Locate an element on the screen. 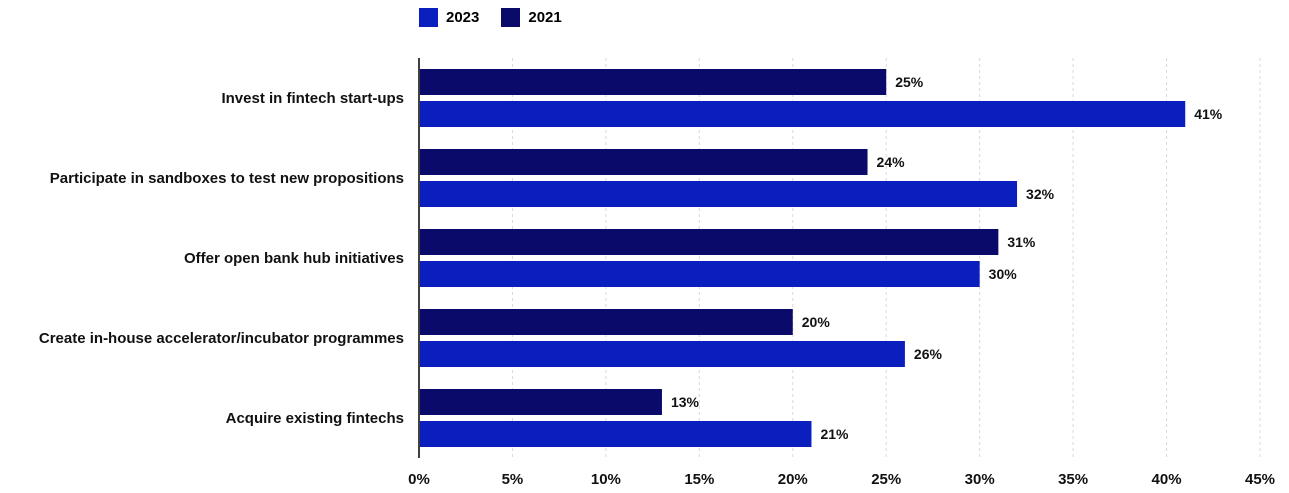  x-tick-label: 45% is located at coordinates (1260, 479).